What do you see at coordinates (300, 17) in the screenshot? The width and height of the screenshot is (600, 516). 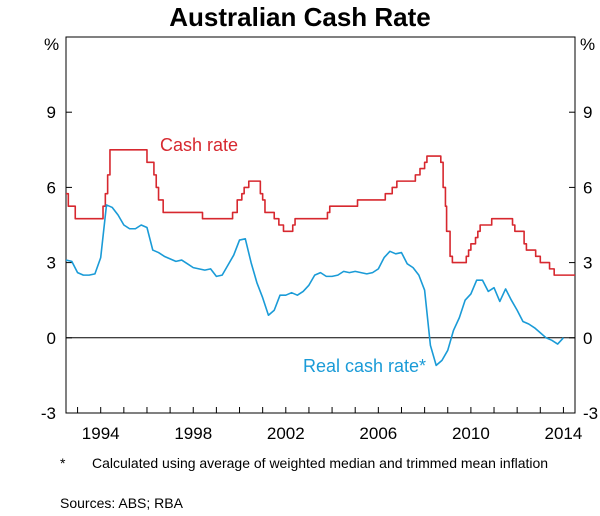 I see `chart-title: Australian Cash Rate` at bounding box center [300, 17].